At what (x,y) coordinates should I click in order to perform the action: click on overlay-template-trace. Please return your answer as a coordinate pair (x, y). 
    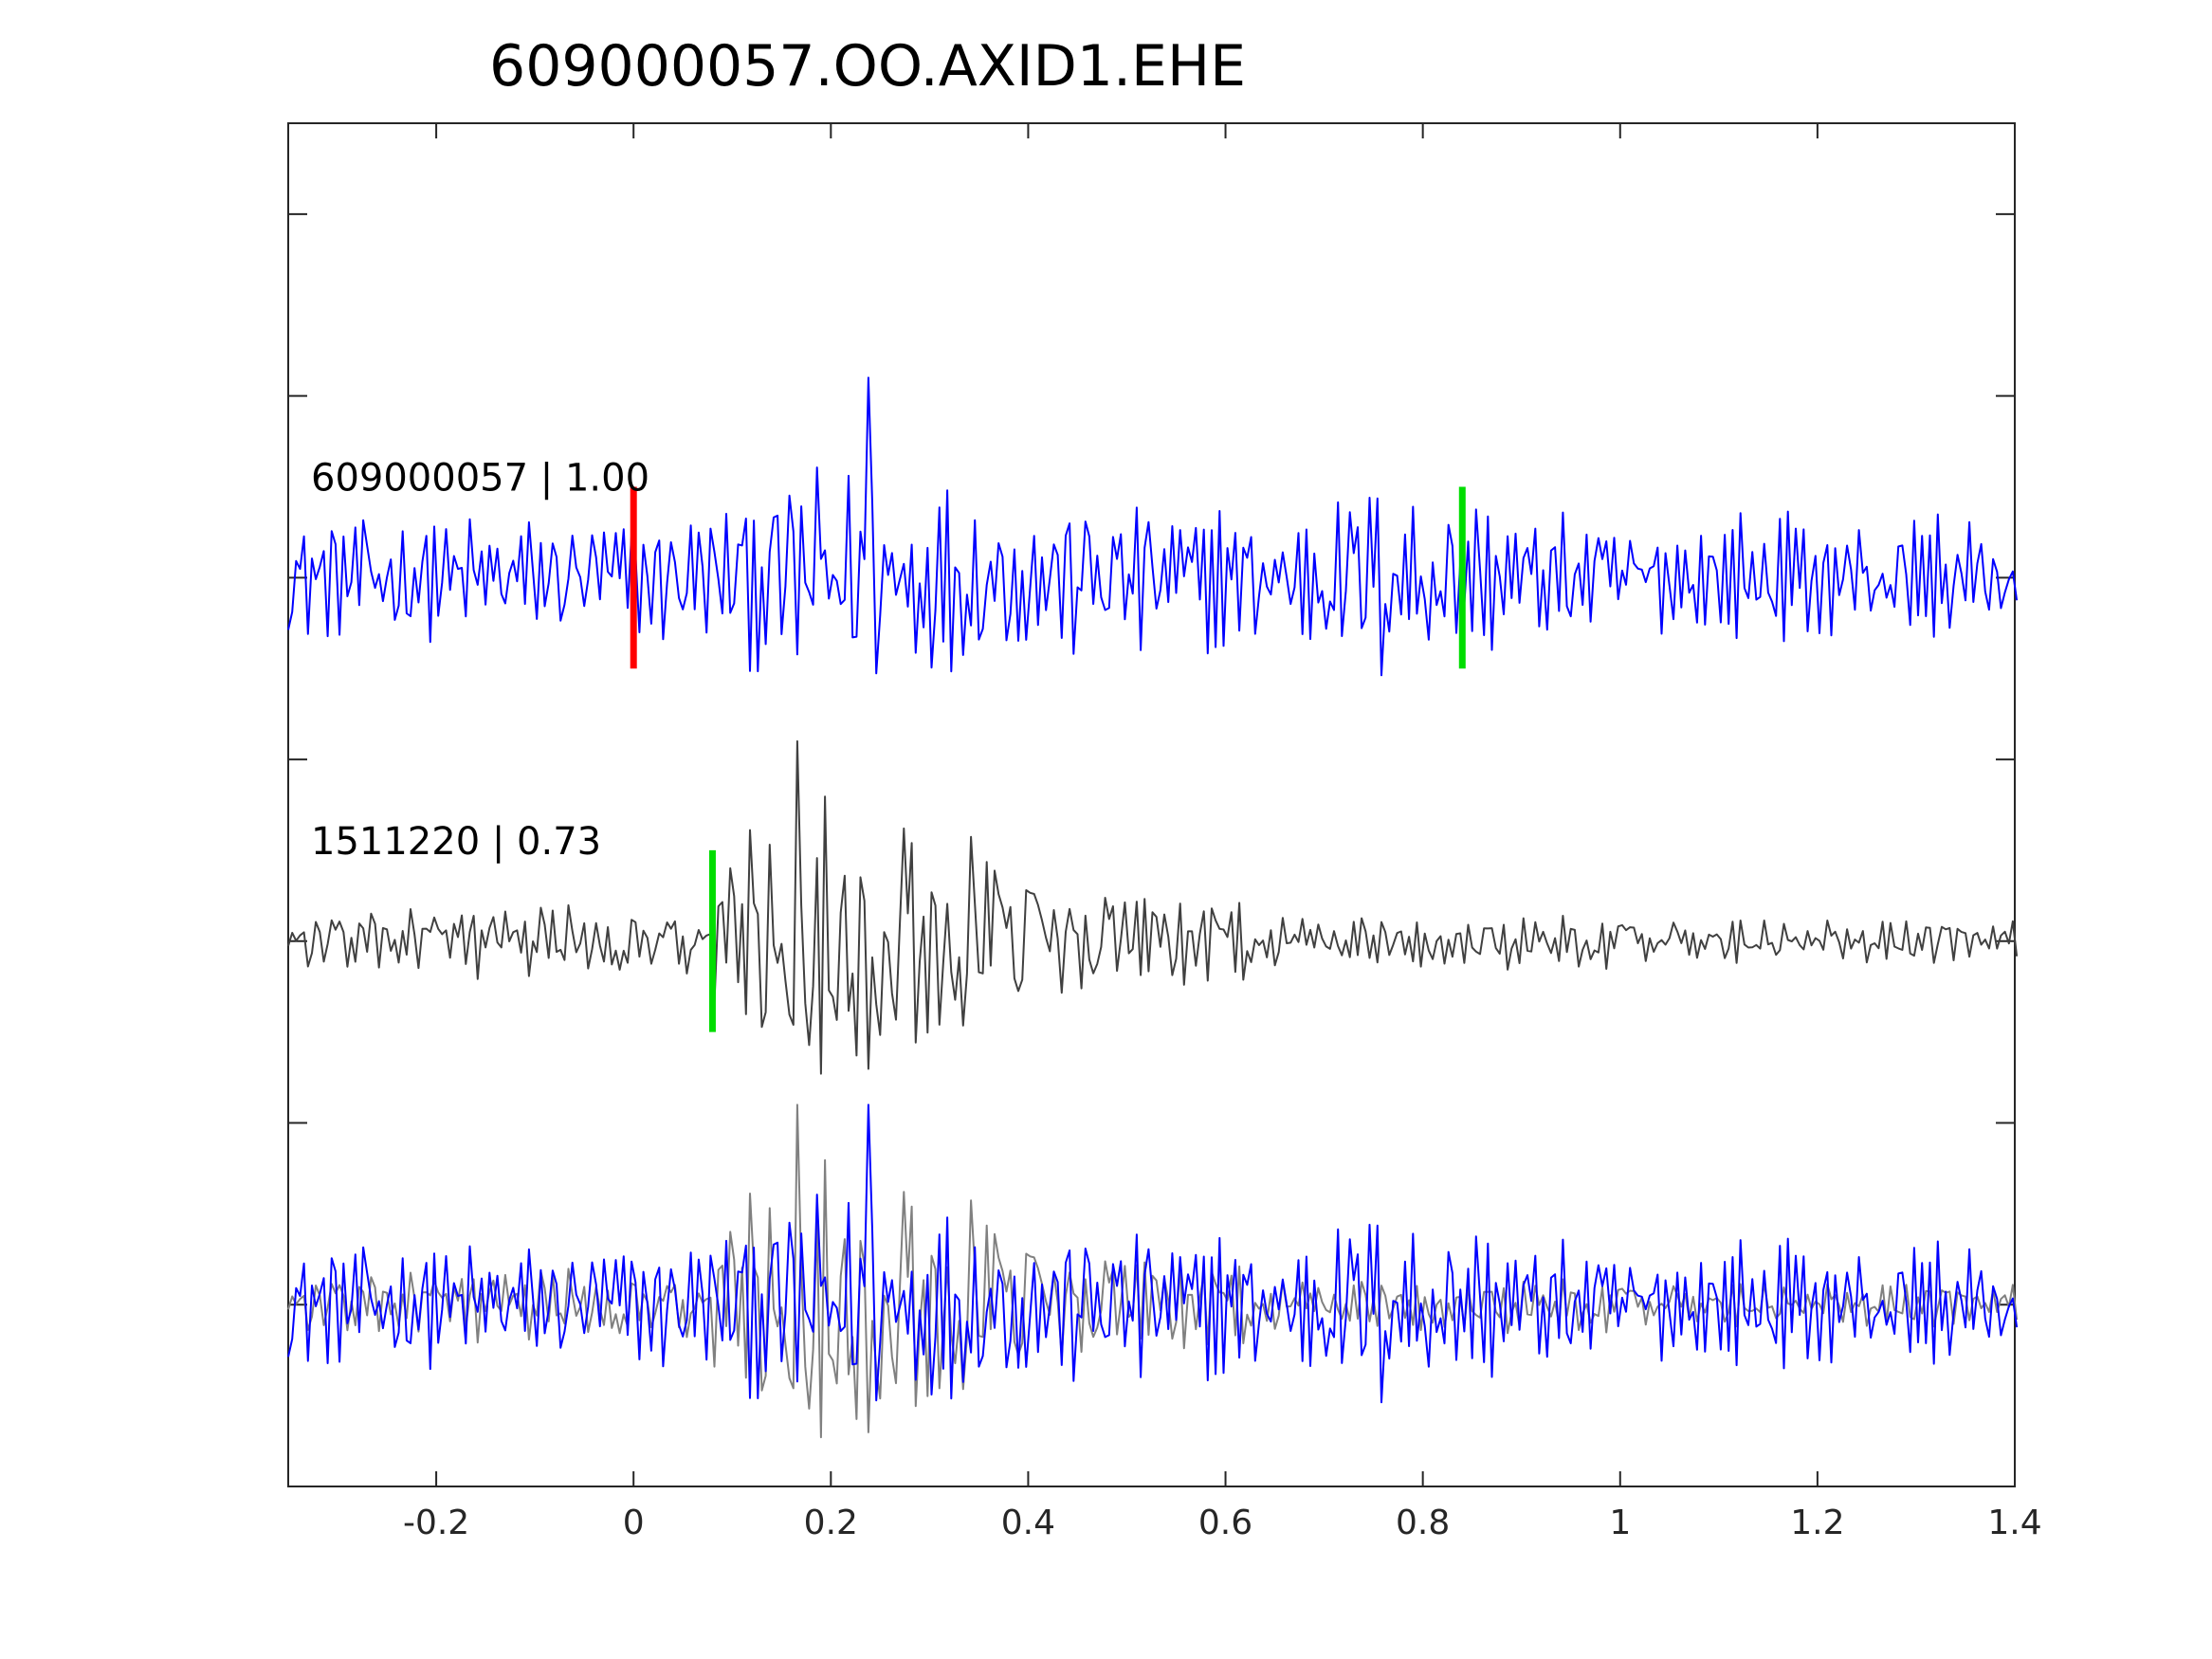
    Looking at the image, I should click on (1153, 1253).